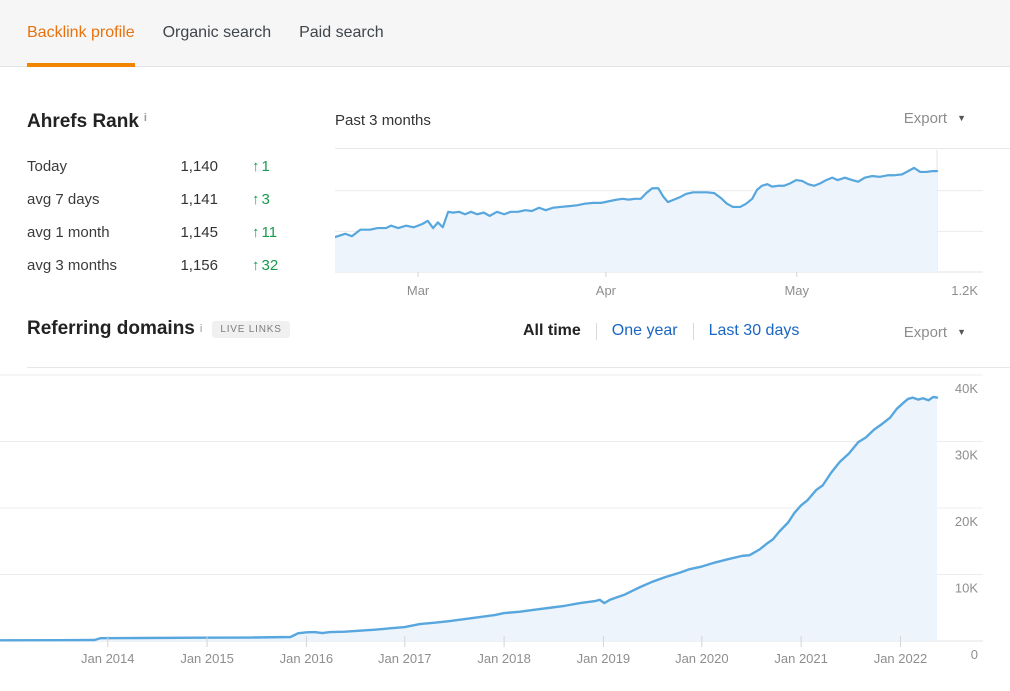  Describe the element at coordinates (504, 658) in the screenshot. I see `svg-text: Jan 2018` at that location.